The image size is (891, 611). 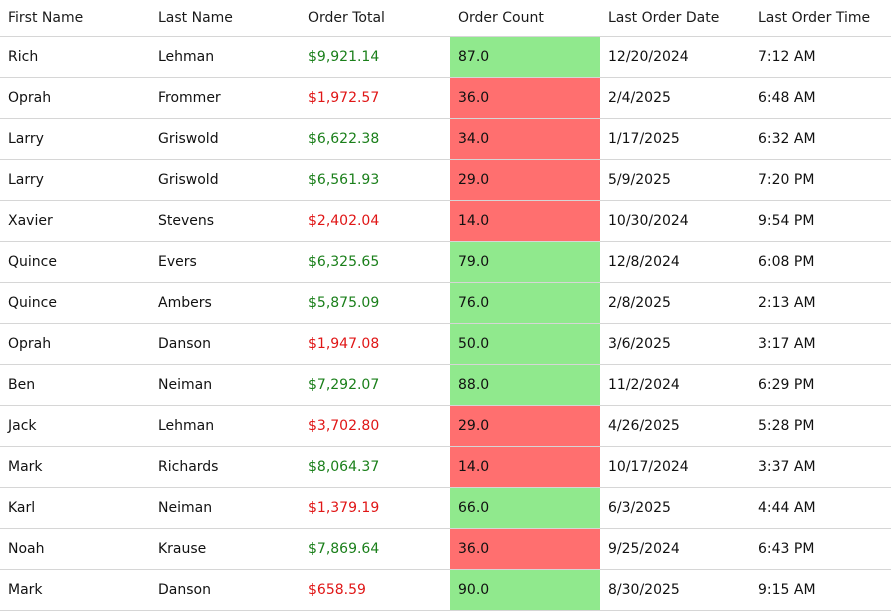 I want to click on last-name-cell: Ambers, so click(x=185, y=303).